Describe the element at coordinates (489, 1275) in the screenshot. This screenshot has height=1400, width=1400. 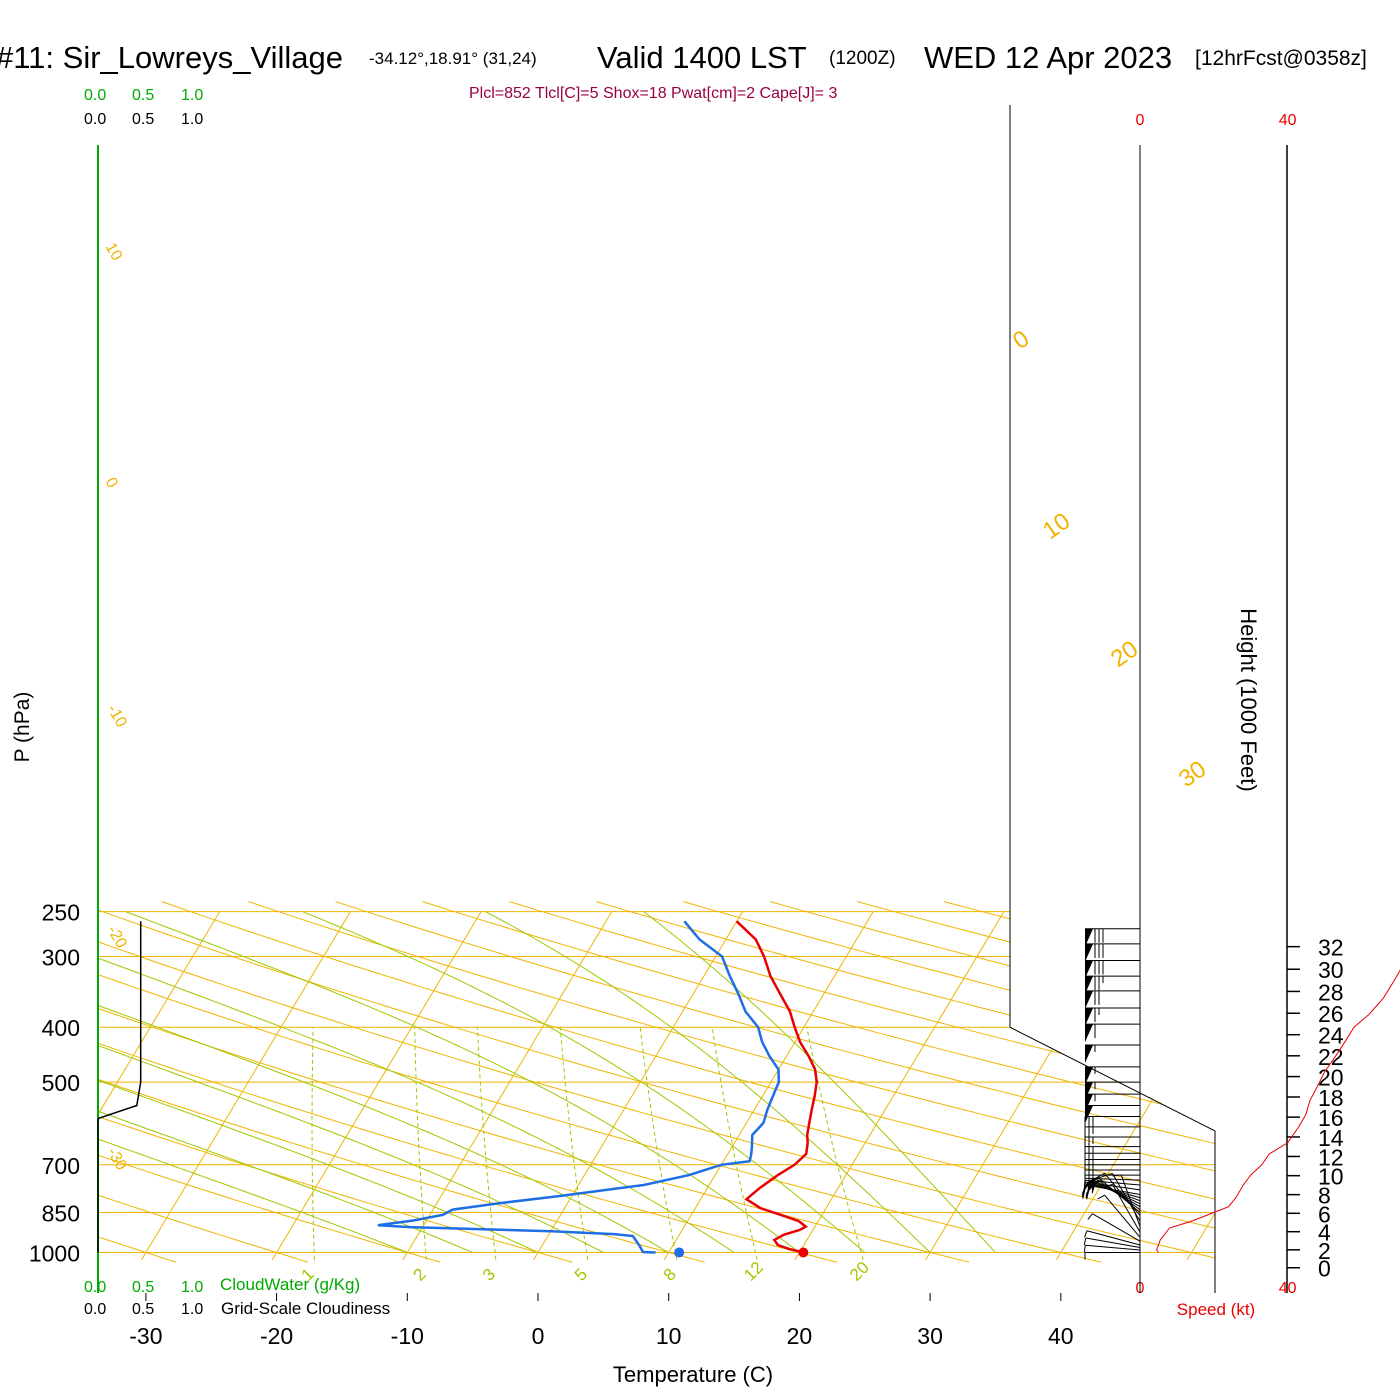
I see `mixing-ratio-label: 3` at that location.